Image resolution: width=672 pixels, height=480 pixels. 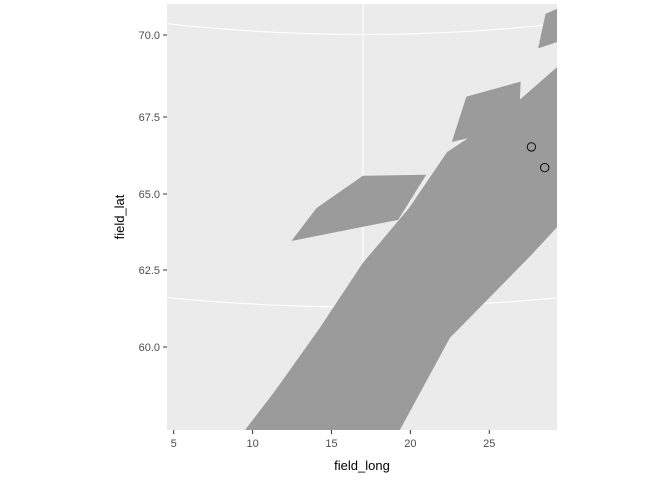 What do you see at coordinates (149, 348) in the screenshot?
I see `y-tick-label-0: 60.0` at bounding box center [149, 348].